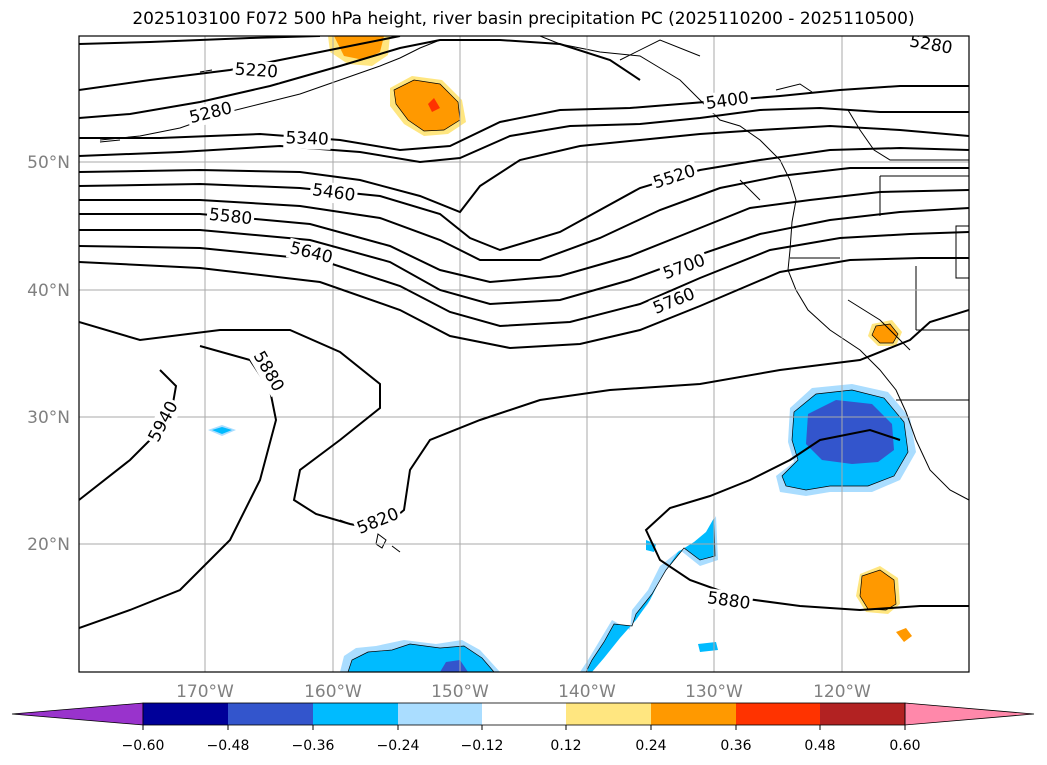  What do you see at coordinates (904, 635) in the screenshot?
I see `precip-positive-mexico-small` at bounding box center [904, 635].